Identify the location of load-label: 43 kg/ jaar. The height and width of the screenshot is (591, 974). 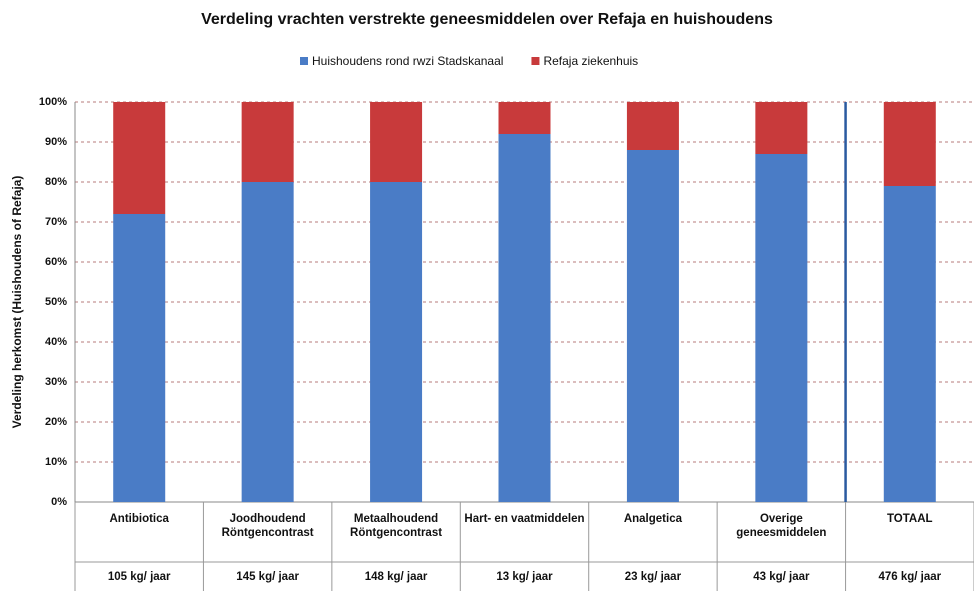
(781, 577).